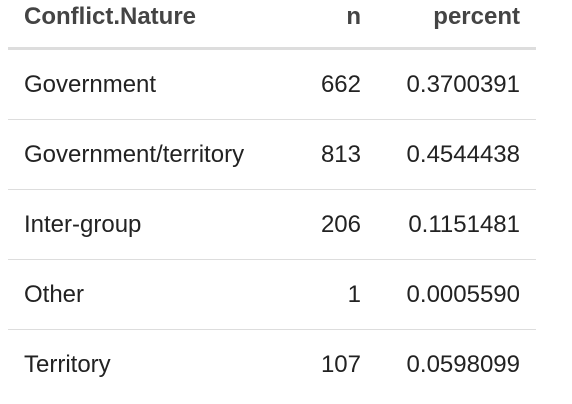 The height and width of the screenshot is (404, 572). What do you see at coordinates (149, 25) in the screenshot?
I see `header-cell: Conflict.Nature` at bounding box center [149, 25].